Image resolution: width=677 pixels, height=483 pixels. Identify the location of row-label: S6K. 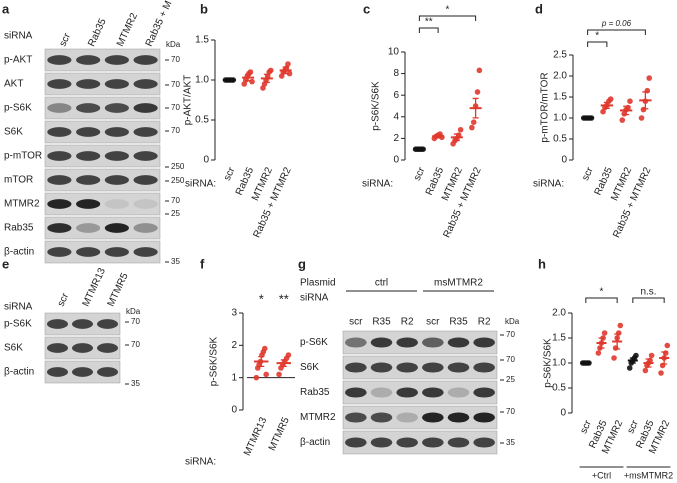
(13, 348).